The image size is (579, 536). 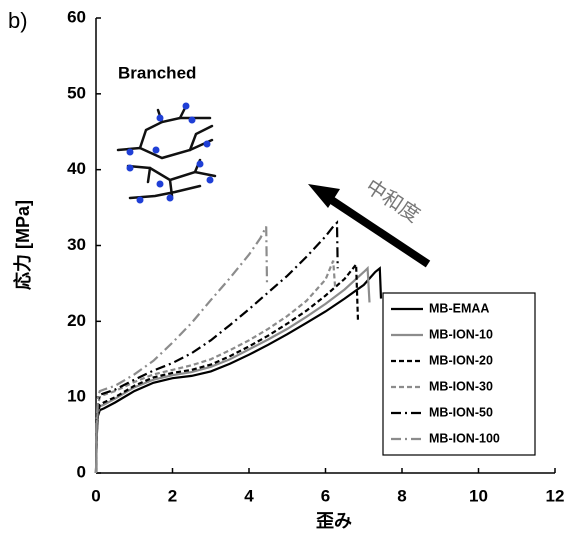 What do you see at coordinates (555, 495) in the screenshot?
I see `x-tick-label: 12` at bounding box center [555, 495].